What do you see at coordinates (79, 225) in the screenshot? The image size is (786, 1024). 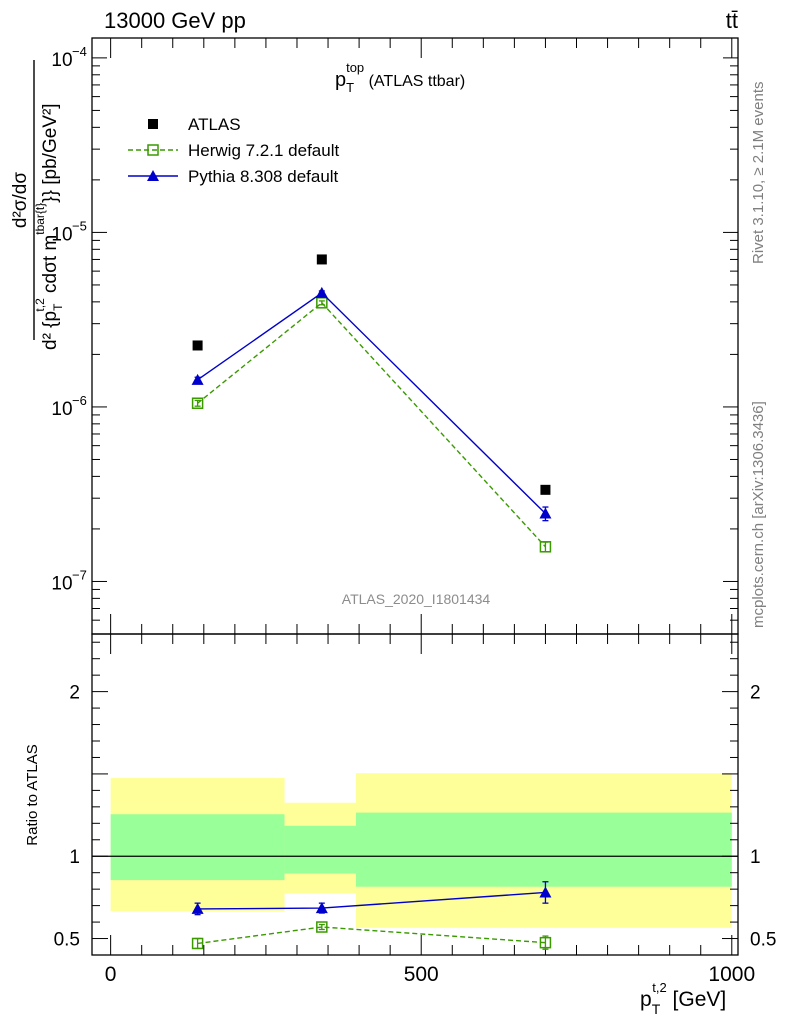 I see `main-y-tick-label-exp: −5` at bounding box center [79, 225].